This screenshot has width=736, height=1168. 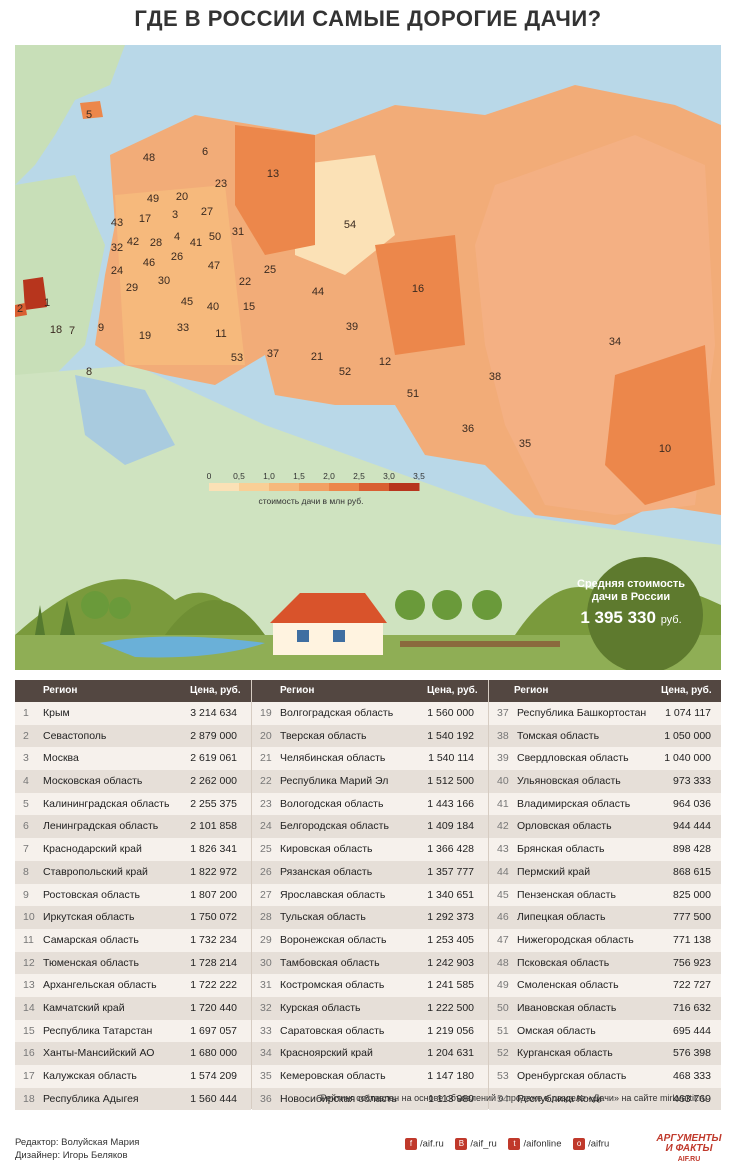 I want to click on price-cell: 3 214 634, so click(x=213, y=713).